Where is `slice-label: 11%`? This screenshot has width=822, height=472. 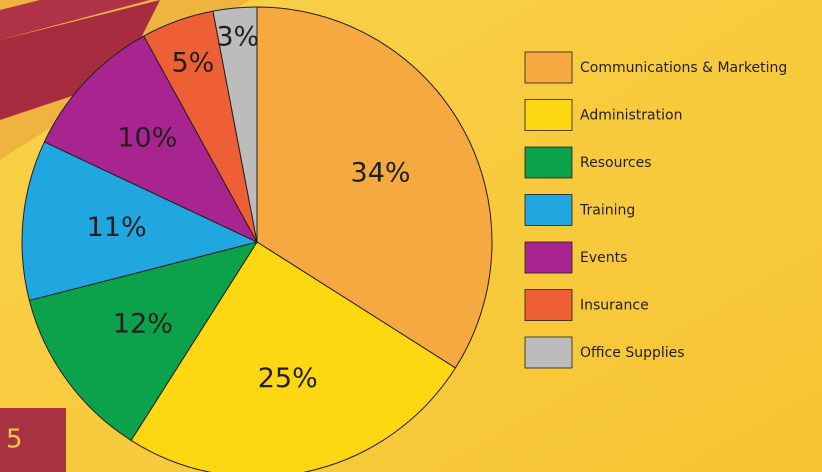 slice-label: 11% is located at coordinates (117, 227).